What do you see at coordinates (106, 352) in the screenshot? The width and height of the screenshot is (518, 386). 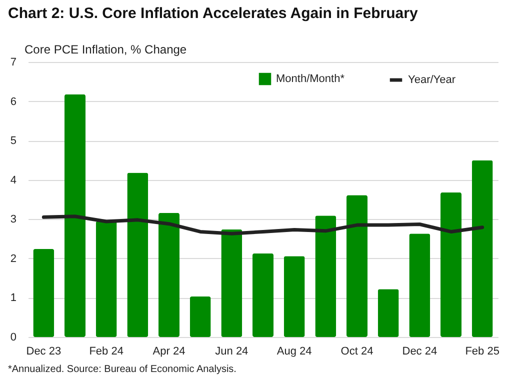 I see `x-tick-label: Feb 24` at bounding box center [106, 352].